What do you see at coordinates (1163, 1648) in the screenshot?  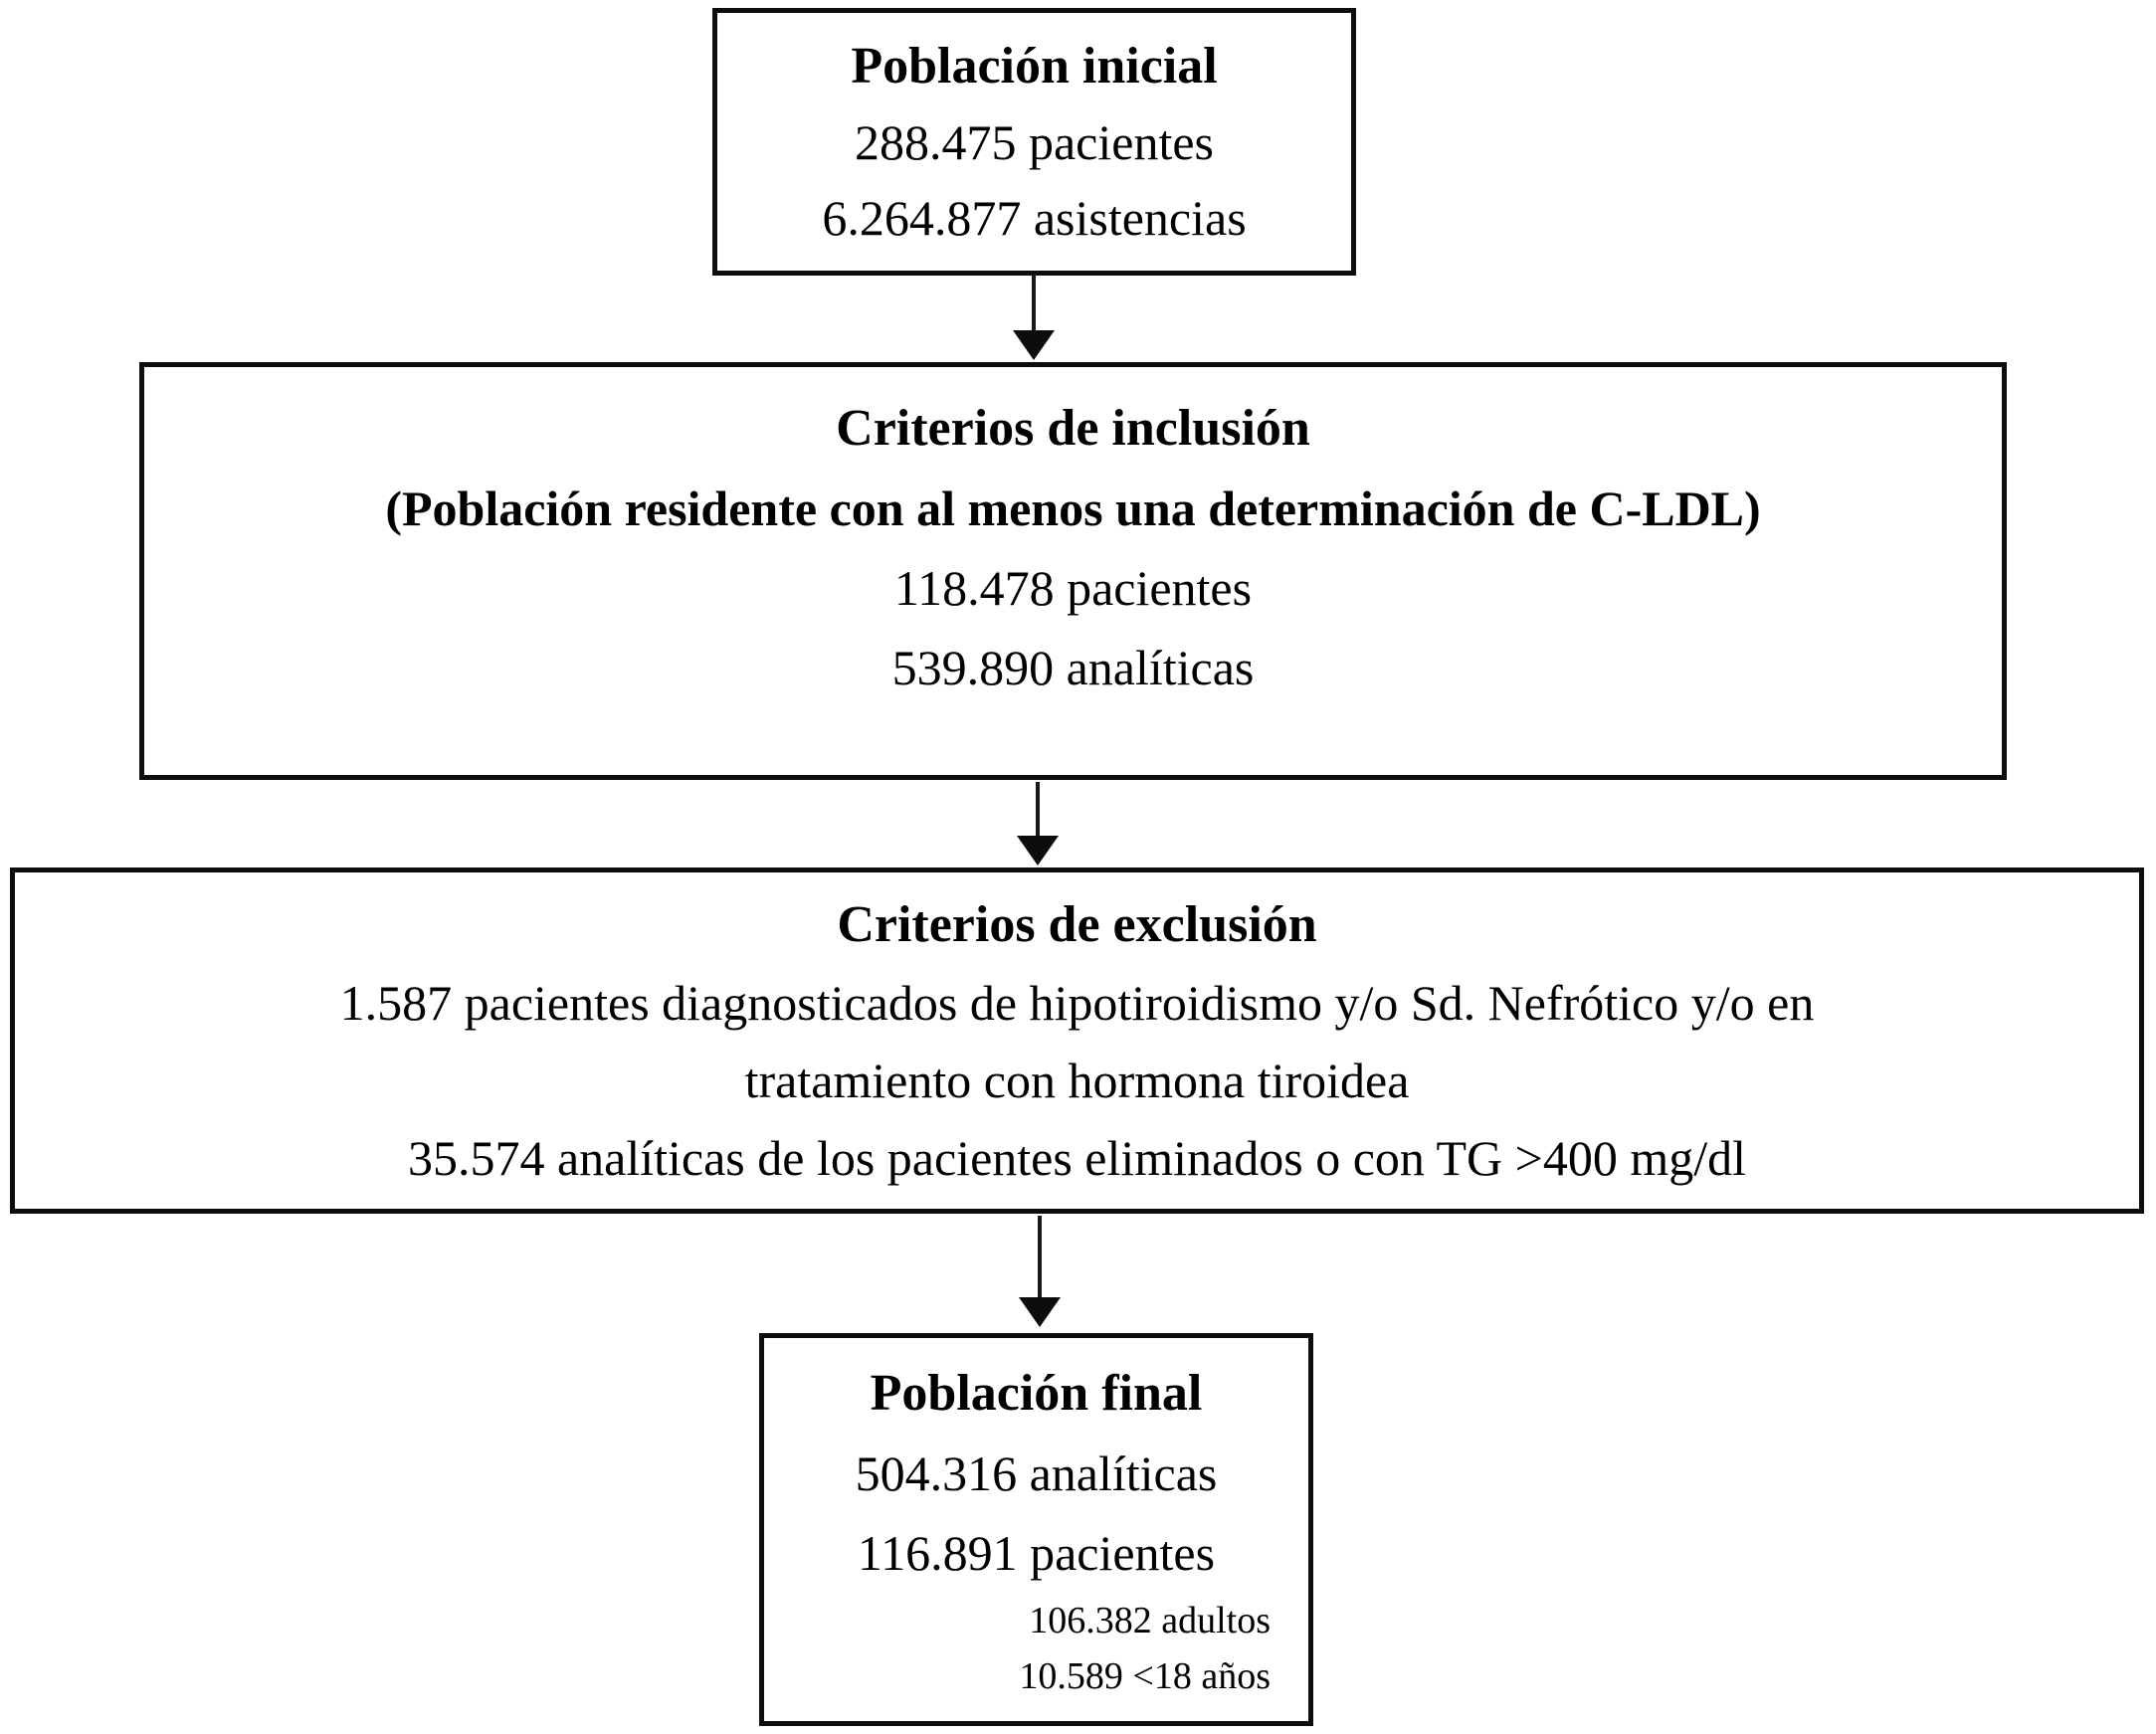 I see `box-poblacion-final-breakdown: 106.382 adultos 10.589 <18 años` at bounding box center [1163, 1648].